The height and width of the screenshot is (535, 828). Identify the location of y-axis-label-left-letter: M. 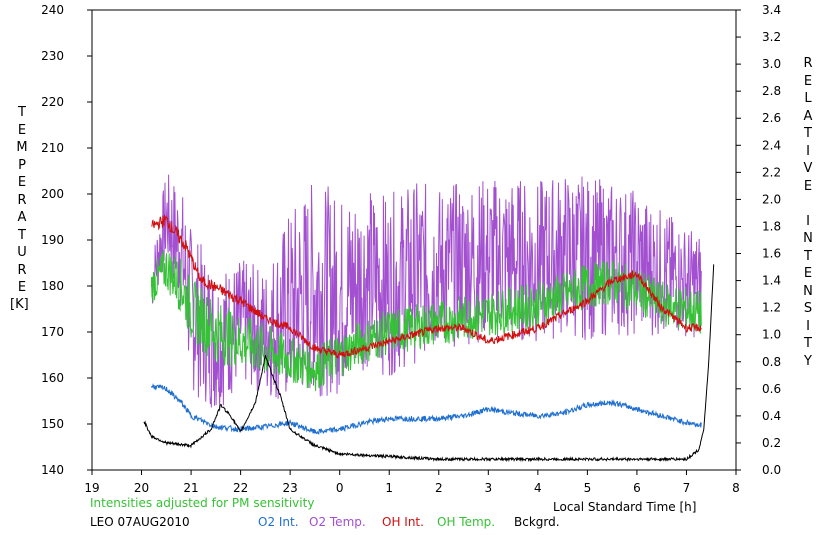
(22, 147).